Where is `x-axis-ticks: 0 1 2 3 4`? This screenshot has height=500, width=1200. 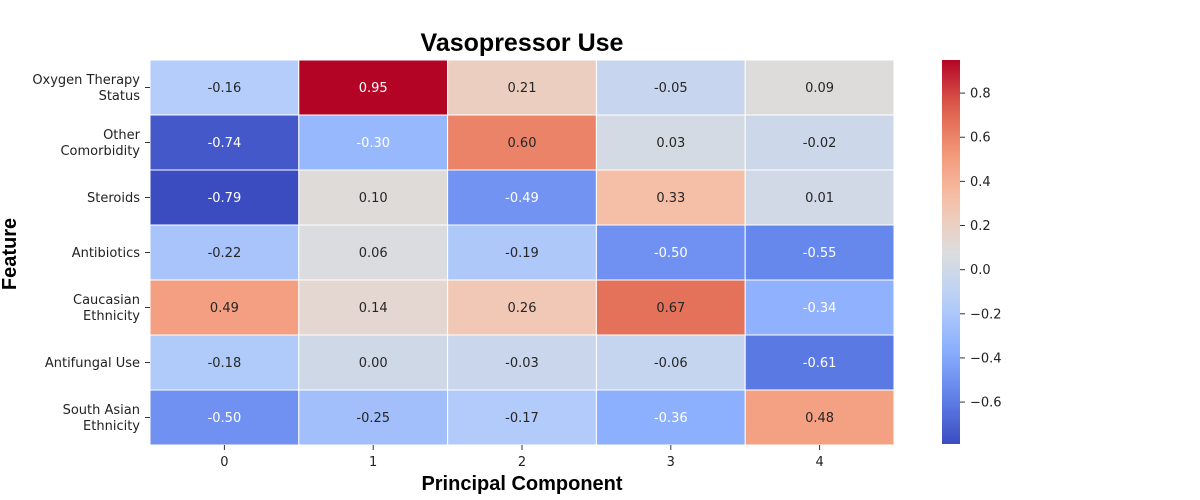 x-axis-ticks: 0 1 2 3 4 is located at coordinates (522, 457).